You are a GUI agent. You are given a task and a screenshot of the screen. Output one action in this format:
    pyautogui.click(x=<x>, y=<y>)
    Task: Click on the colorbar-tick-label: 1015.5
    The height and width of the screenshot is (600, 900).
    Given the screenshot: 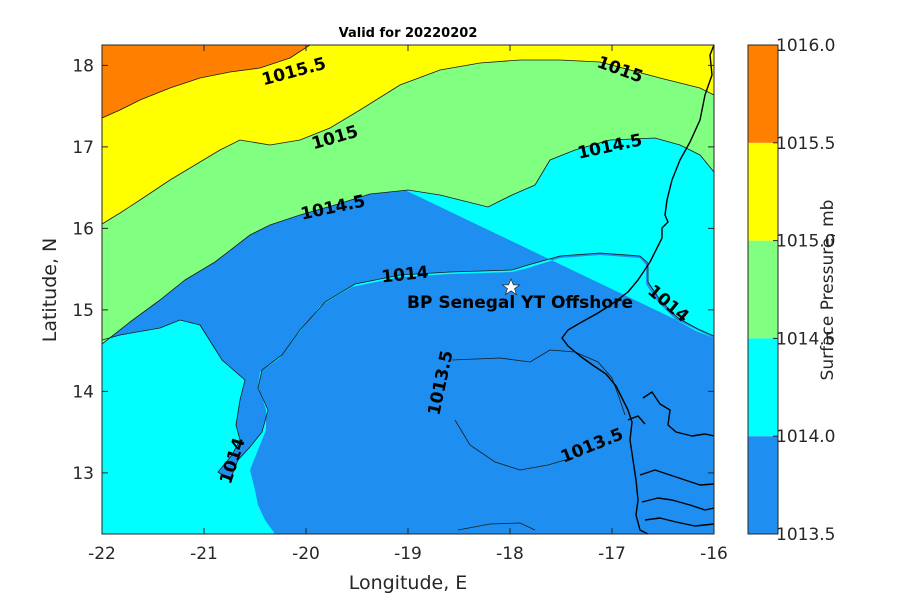 What is the action you would take?
    pyautogui.click(x=805, y=144)
    